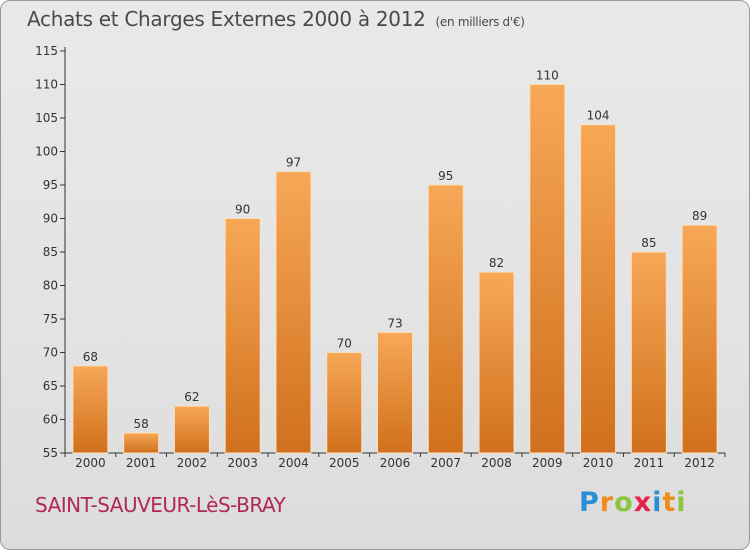 The width and height of the screenshot is (750, 550). Describe the element at coordinates (643, 502) in the screenshot. I see `logo-letter: x` at that location.